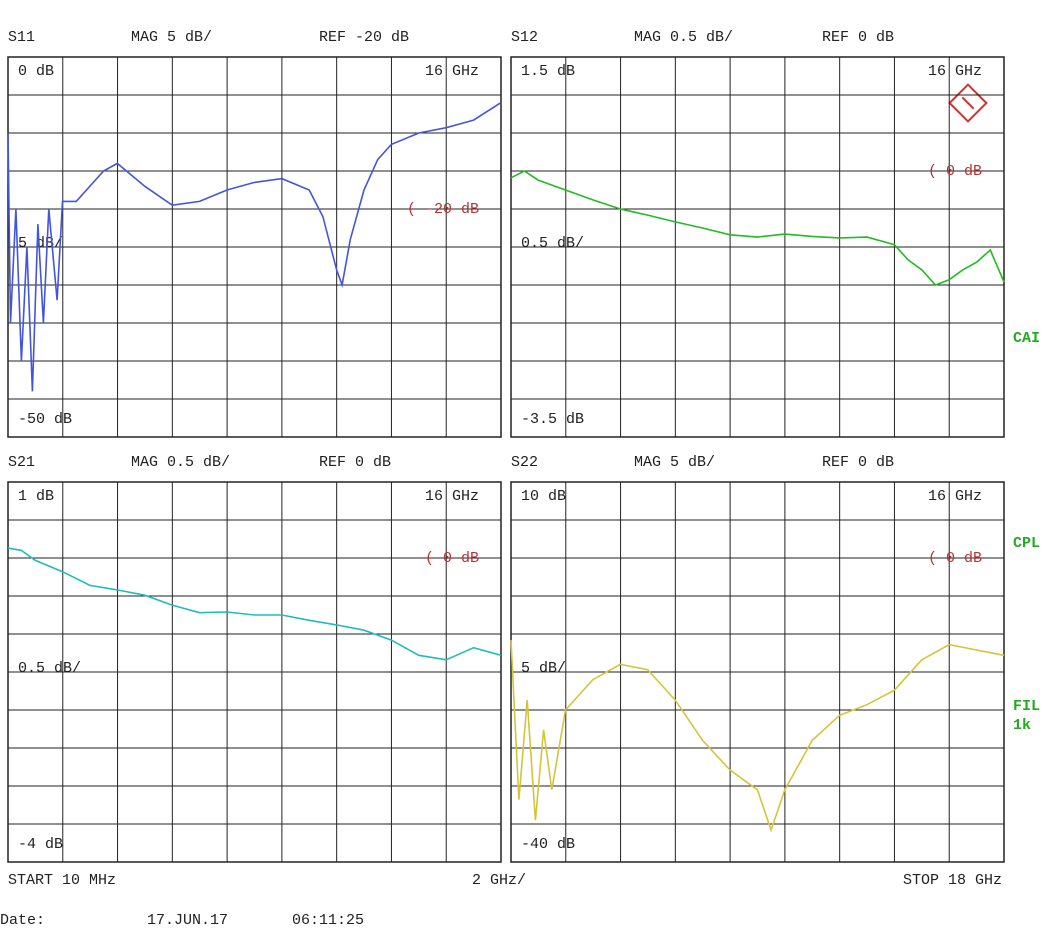 The width and height of the screenshot is (1058, 932). I want to click on start-label: START 10 MHz, so click(62, 880).